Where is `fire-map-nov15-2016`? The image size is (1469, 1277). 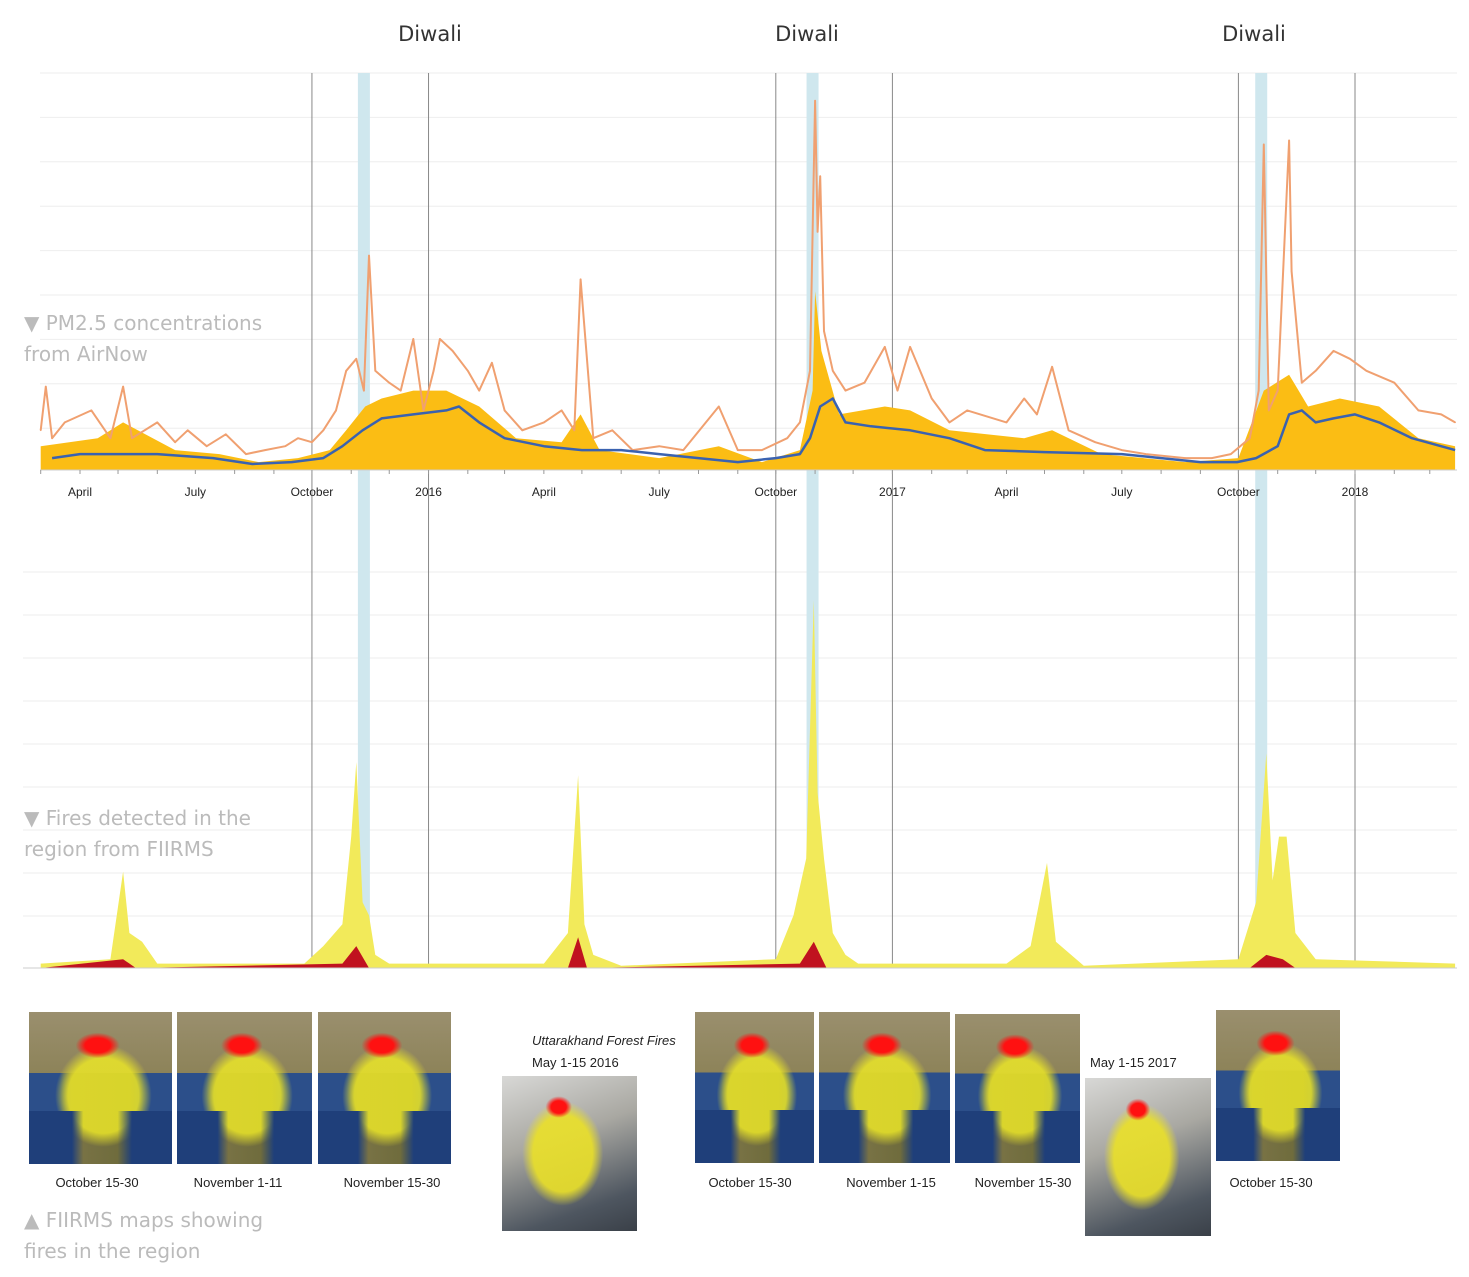
fire-map-nov15-2016 is located at coordinates (1017, 1088).